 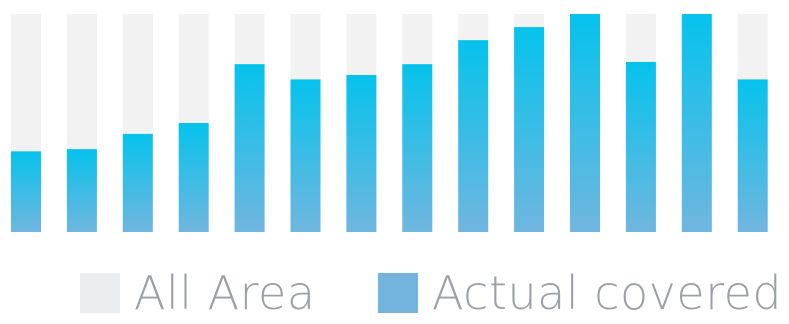 I want to click on legend-item-all-area: All Area, so click(x=198, y=293).